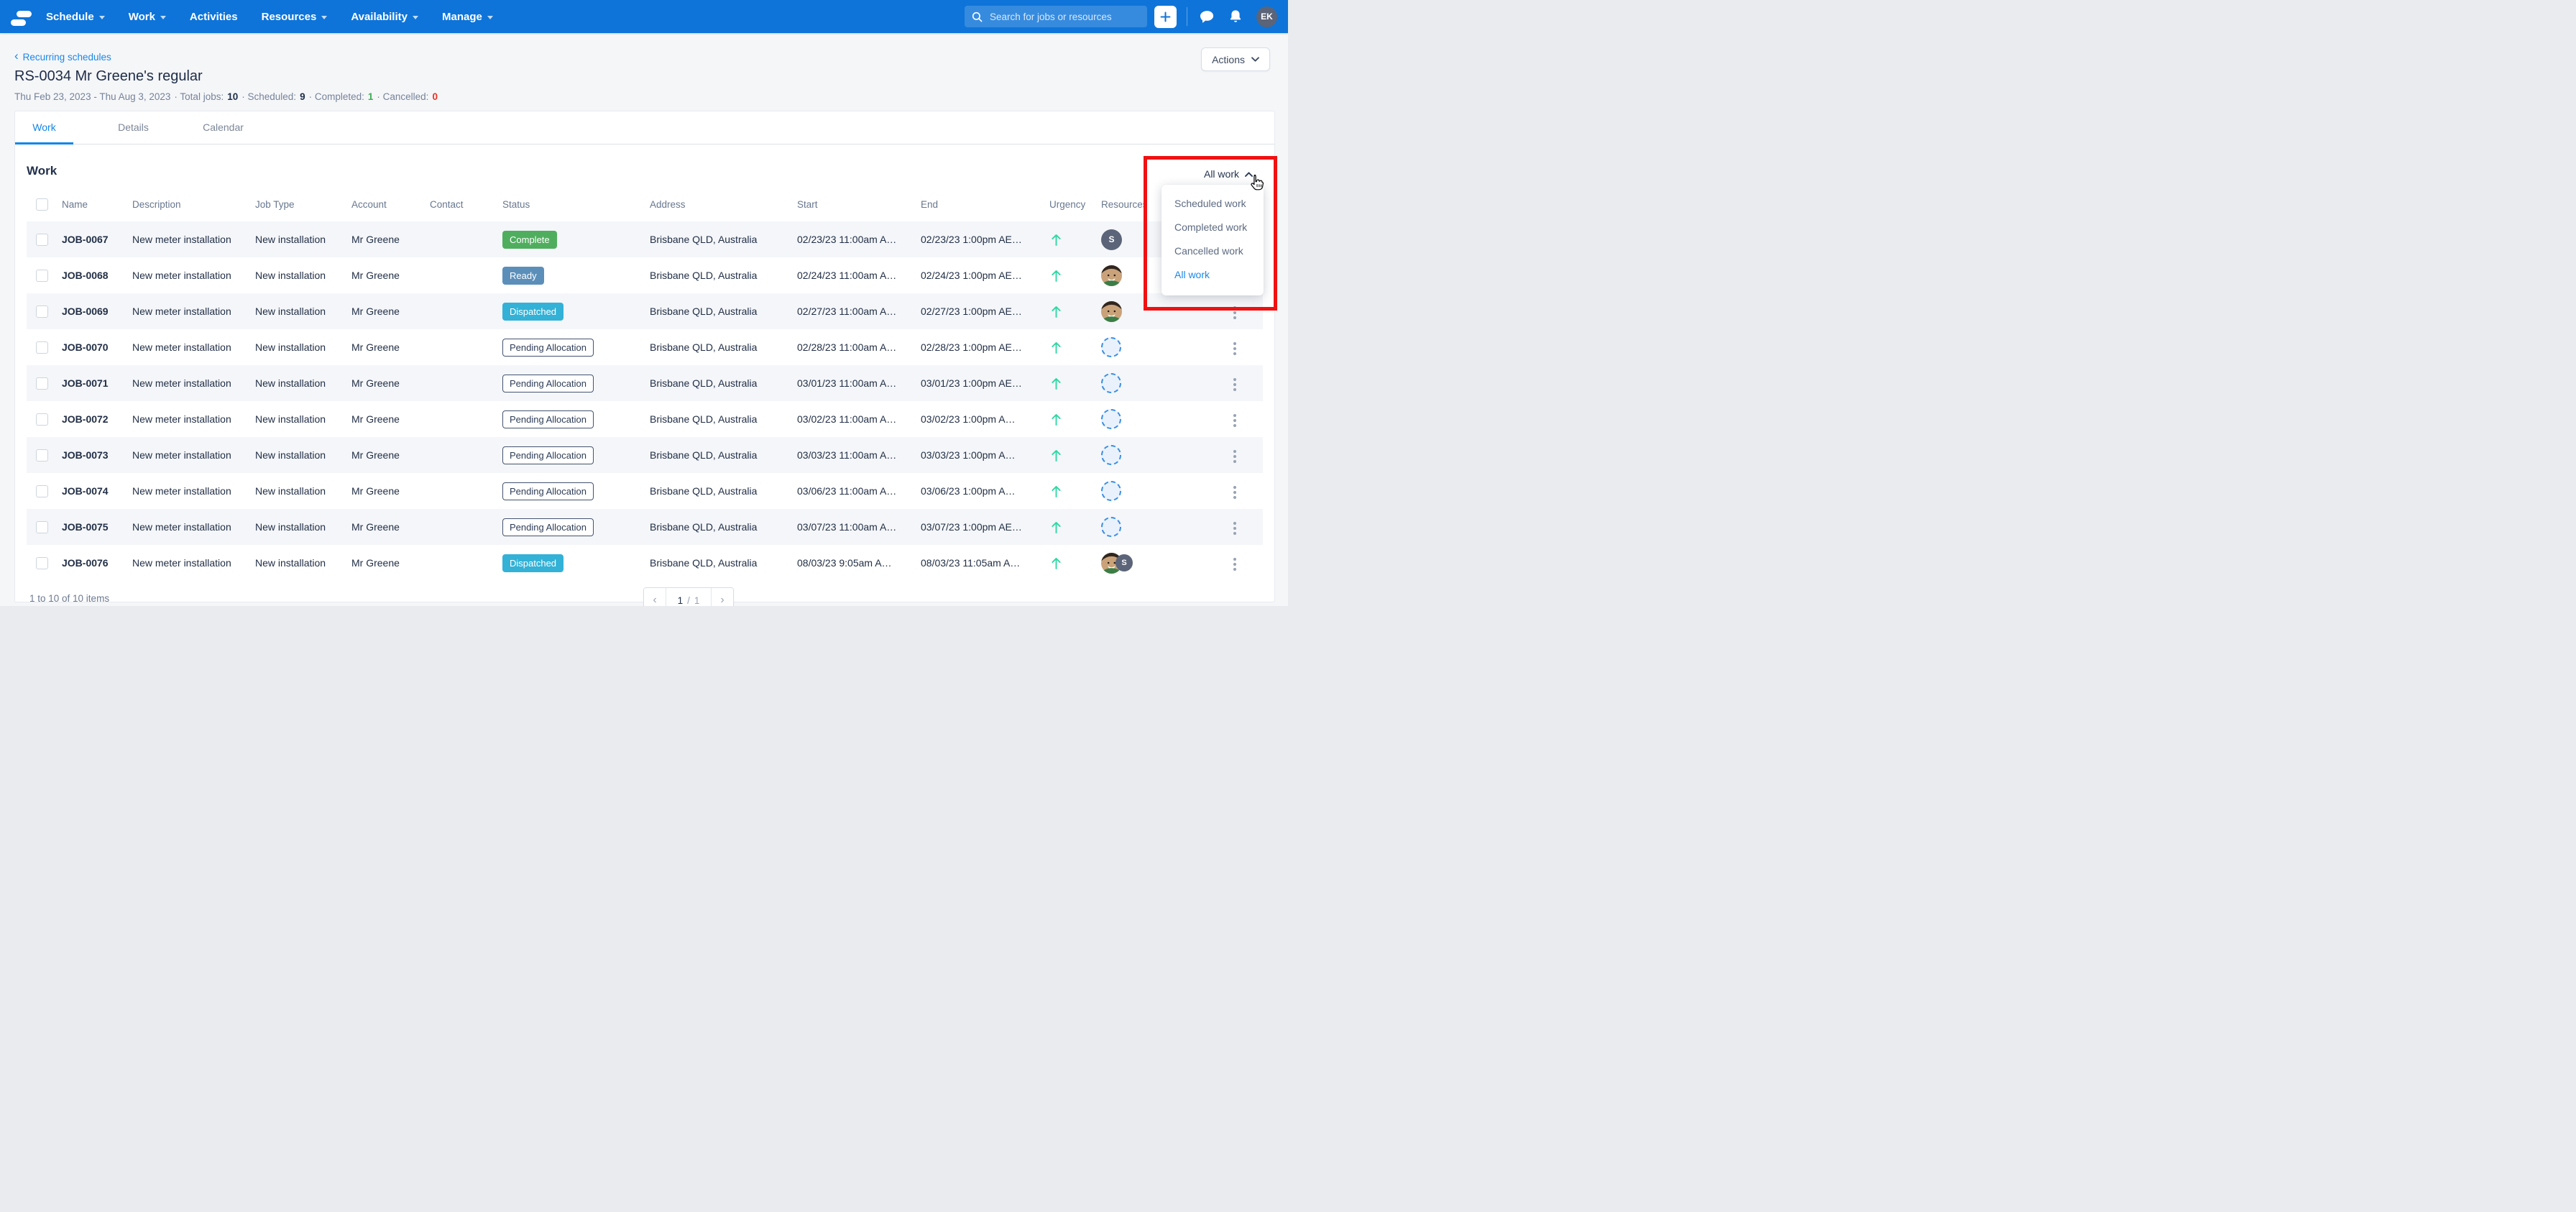 The width and height of the screenshot is (2576, 1212). Describe the element at coordinates (1228, 174) in the screenshot. I see `work-filter-dropdown: All work` at that location.